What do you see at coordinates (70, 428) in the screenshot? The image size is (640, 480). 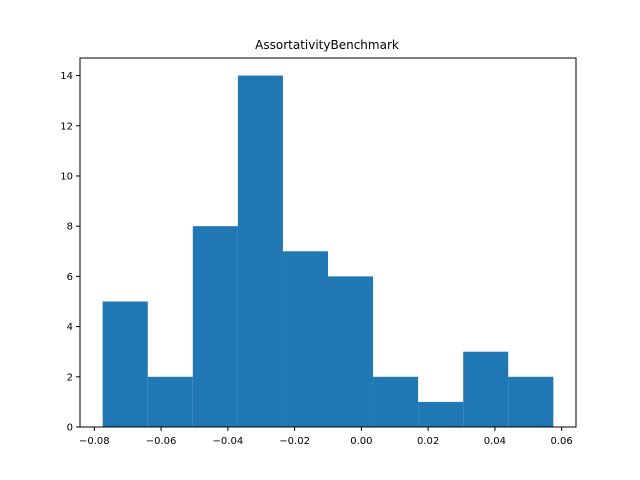 I see `y-tick-label: 0` at bounding box center [70, 428].